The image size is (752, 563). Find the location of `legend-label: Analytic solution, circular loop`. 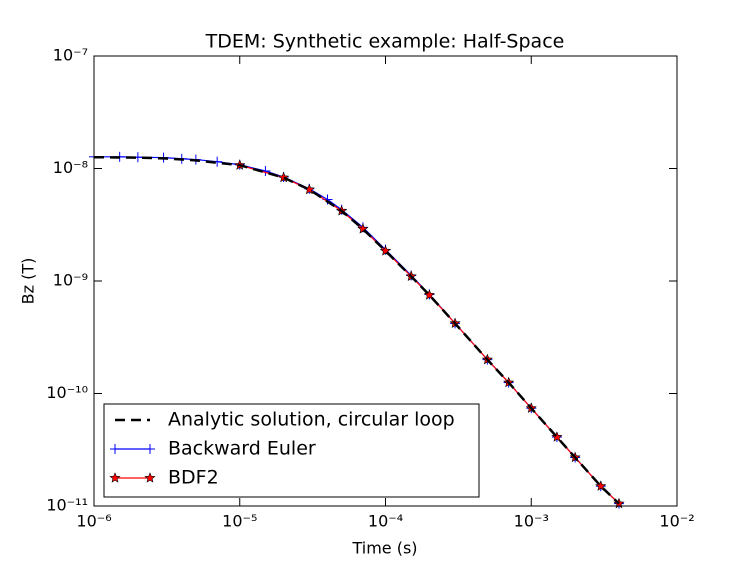

legend-label: Analytic solution, circular loop is located at coordinates (311, 420).